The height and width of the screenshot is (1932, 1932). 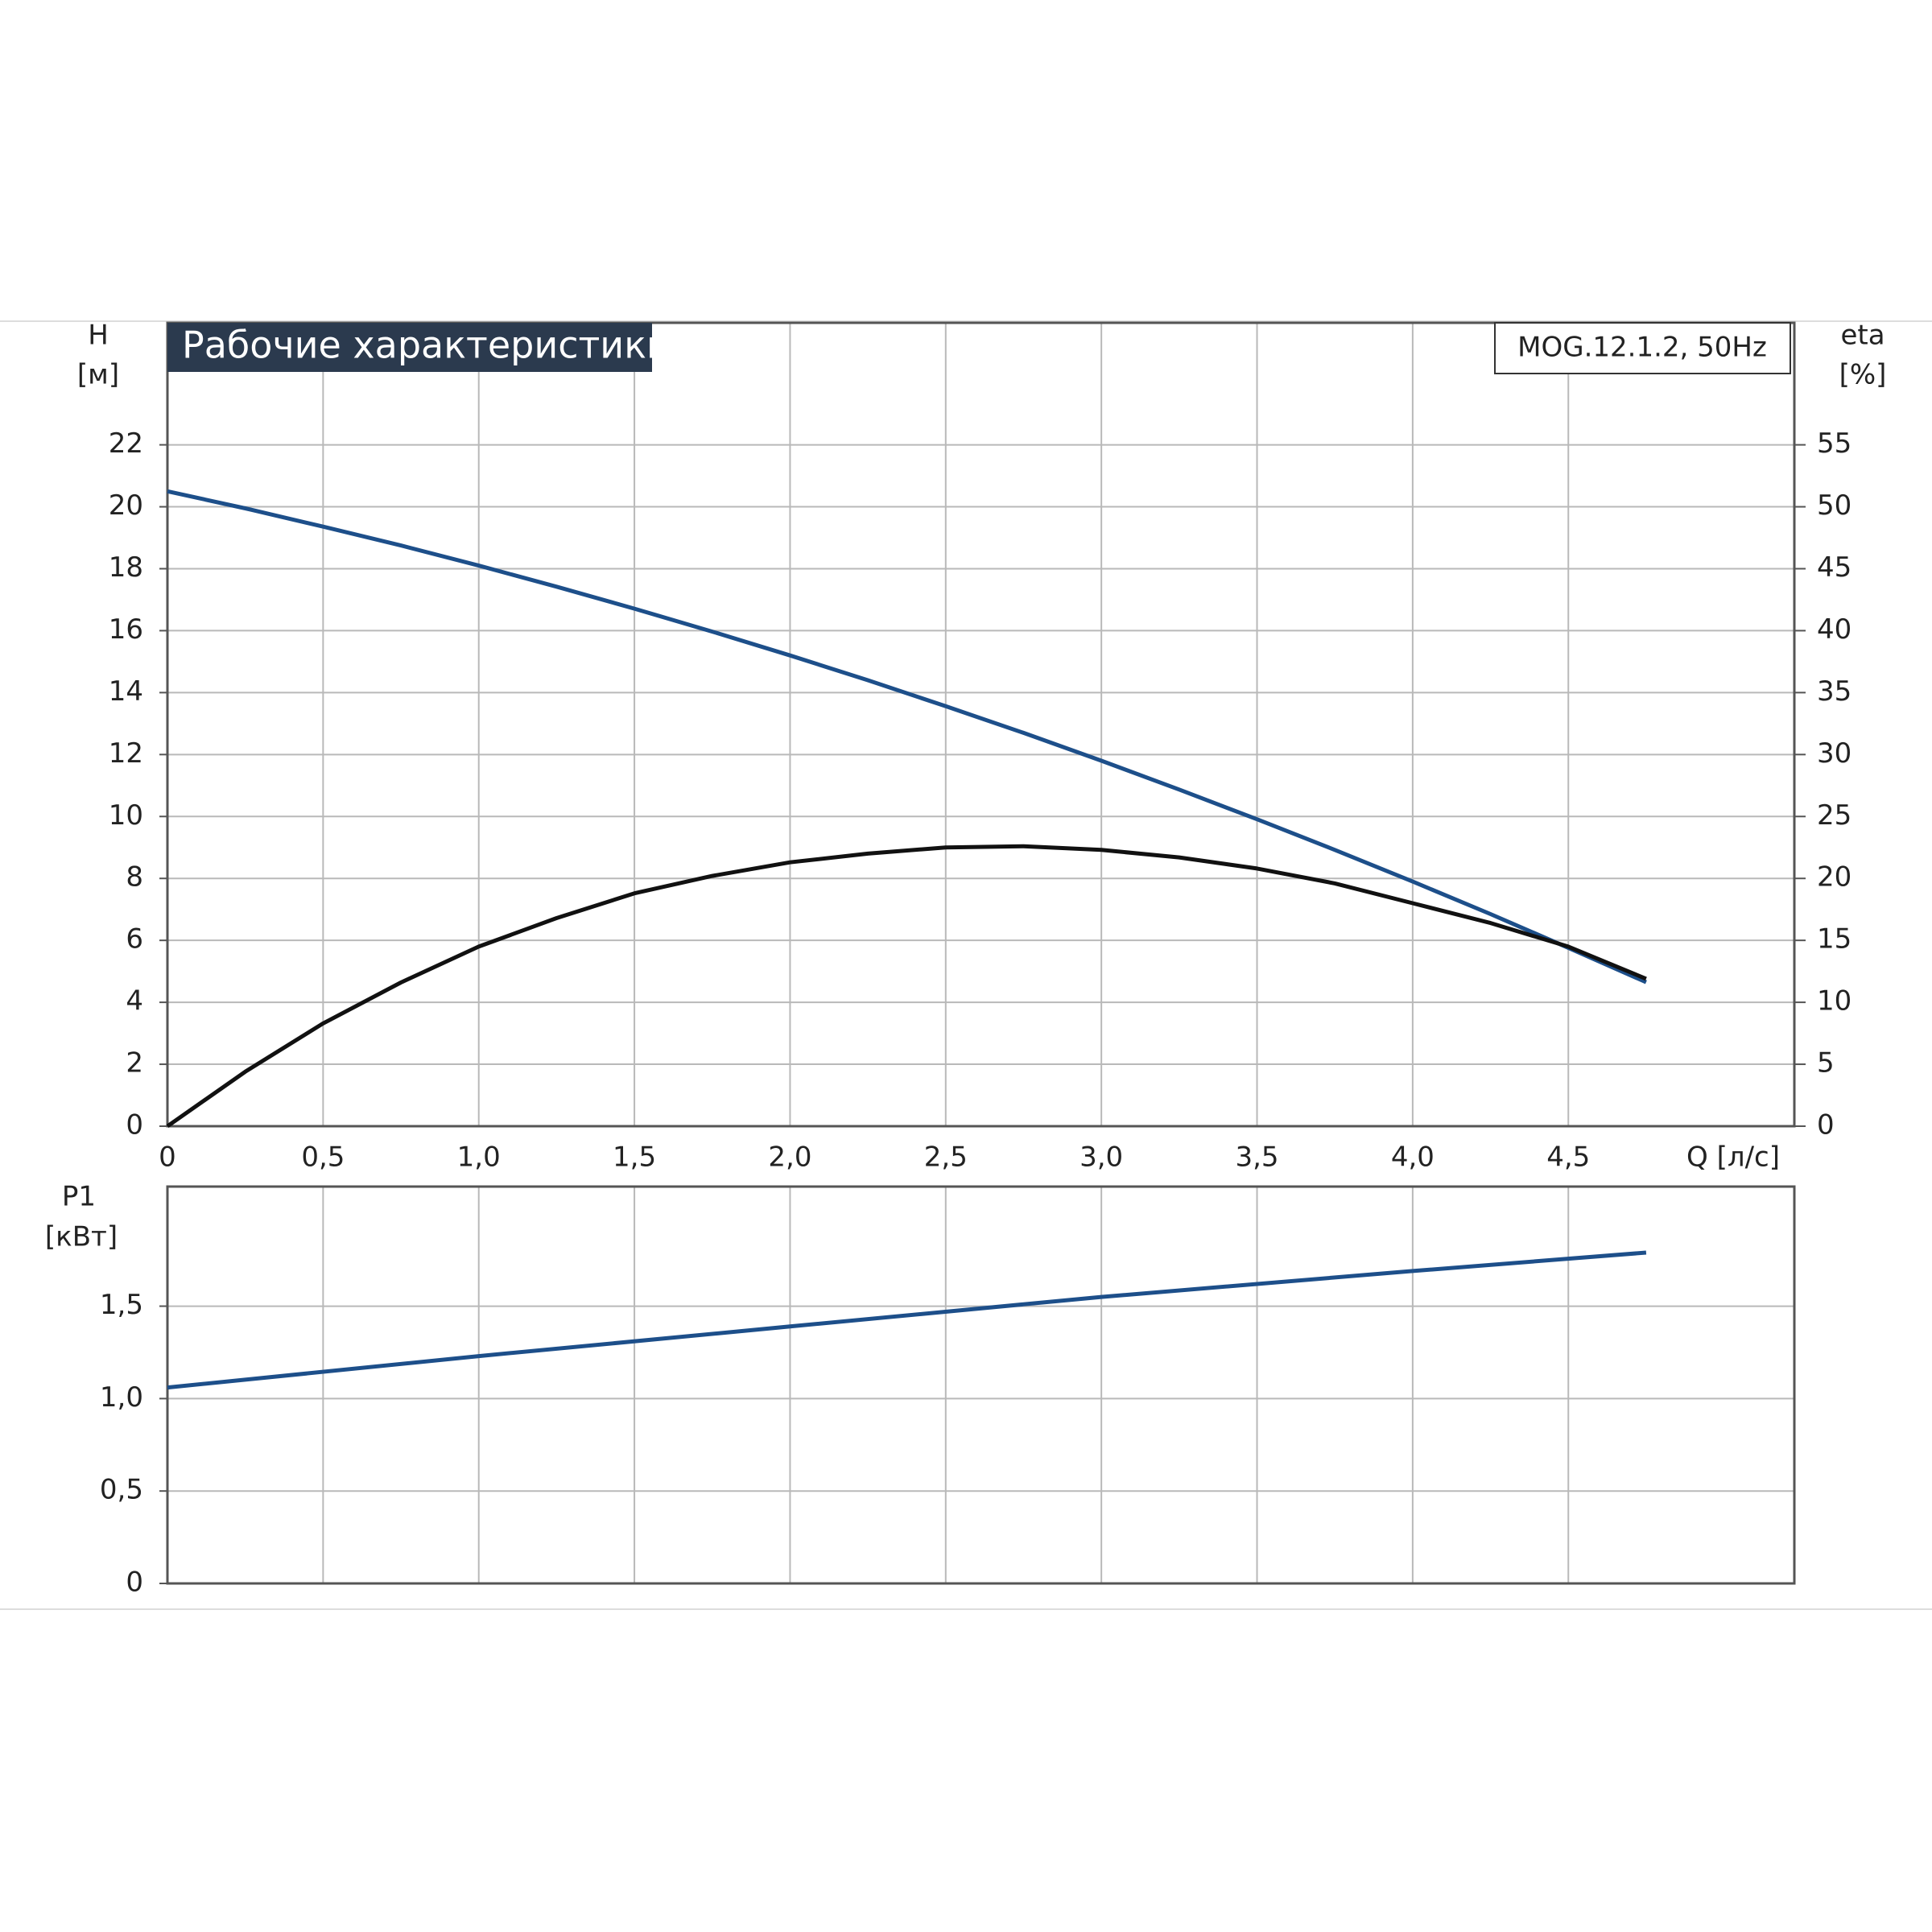 What do you see at coordinates (1101, 1157) in the screenshot?
I see `x-tick-label: 3,0` at bounding box center [1101, 1157].